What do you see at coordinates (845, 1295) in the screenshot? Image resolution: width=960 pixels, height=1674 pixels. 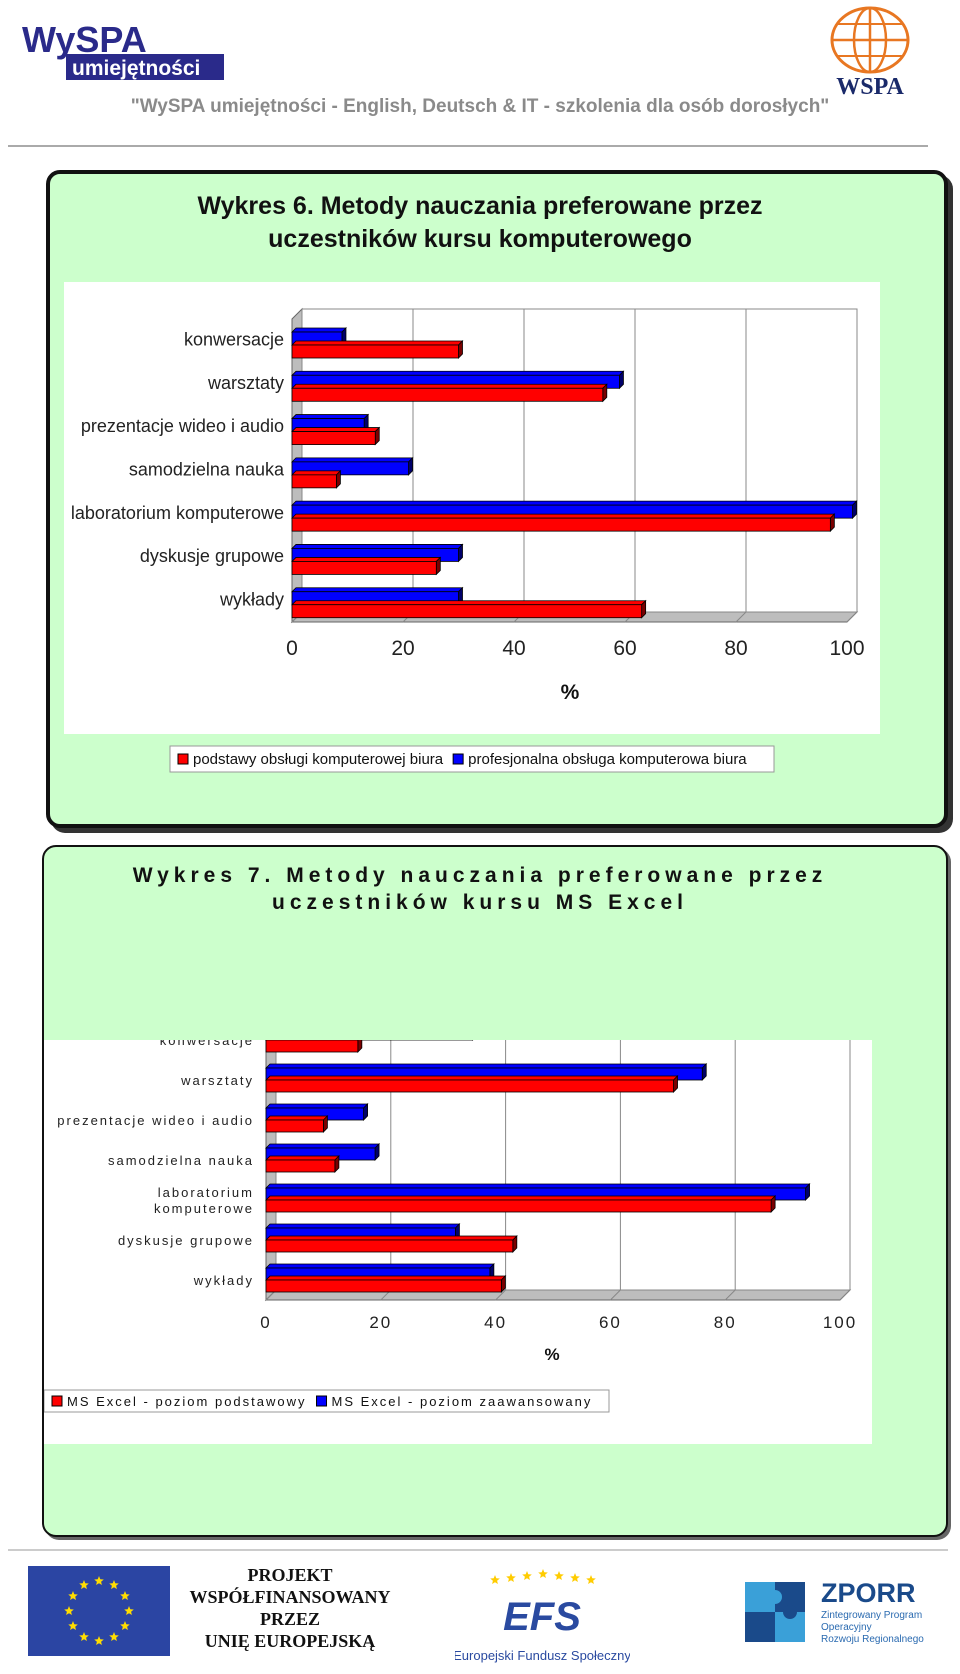 I see `chart-gridline-floor` at bounding box center [845, 1295].